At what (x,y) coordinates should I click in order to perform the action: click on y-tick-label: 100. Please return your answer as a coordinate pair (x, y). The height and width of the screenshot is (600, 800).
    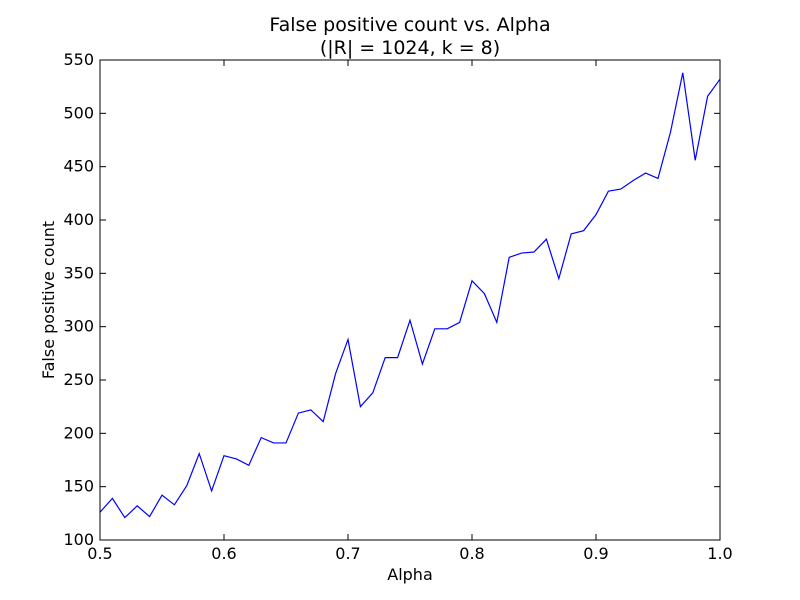
    Looking at the image, I should click on (78, 539).